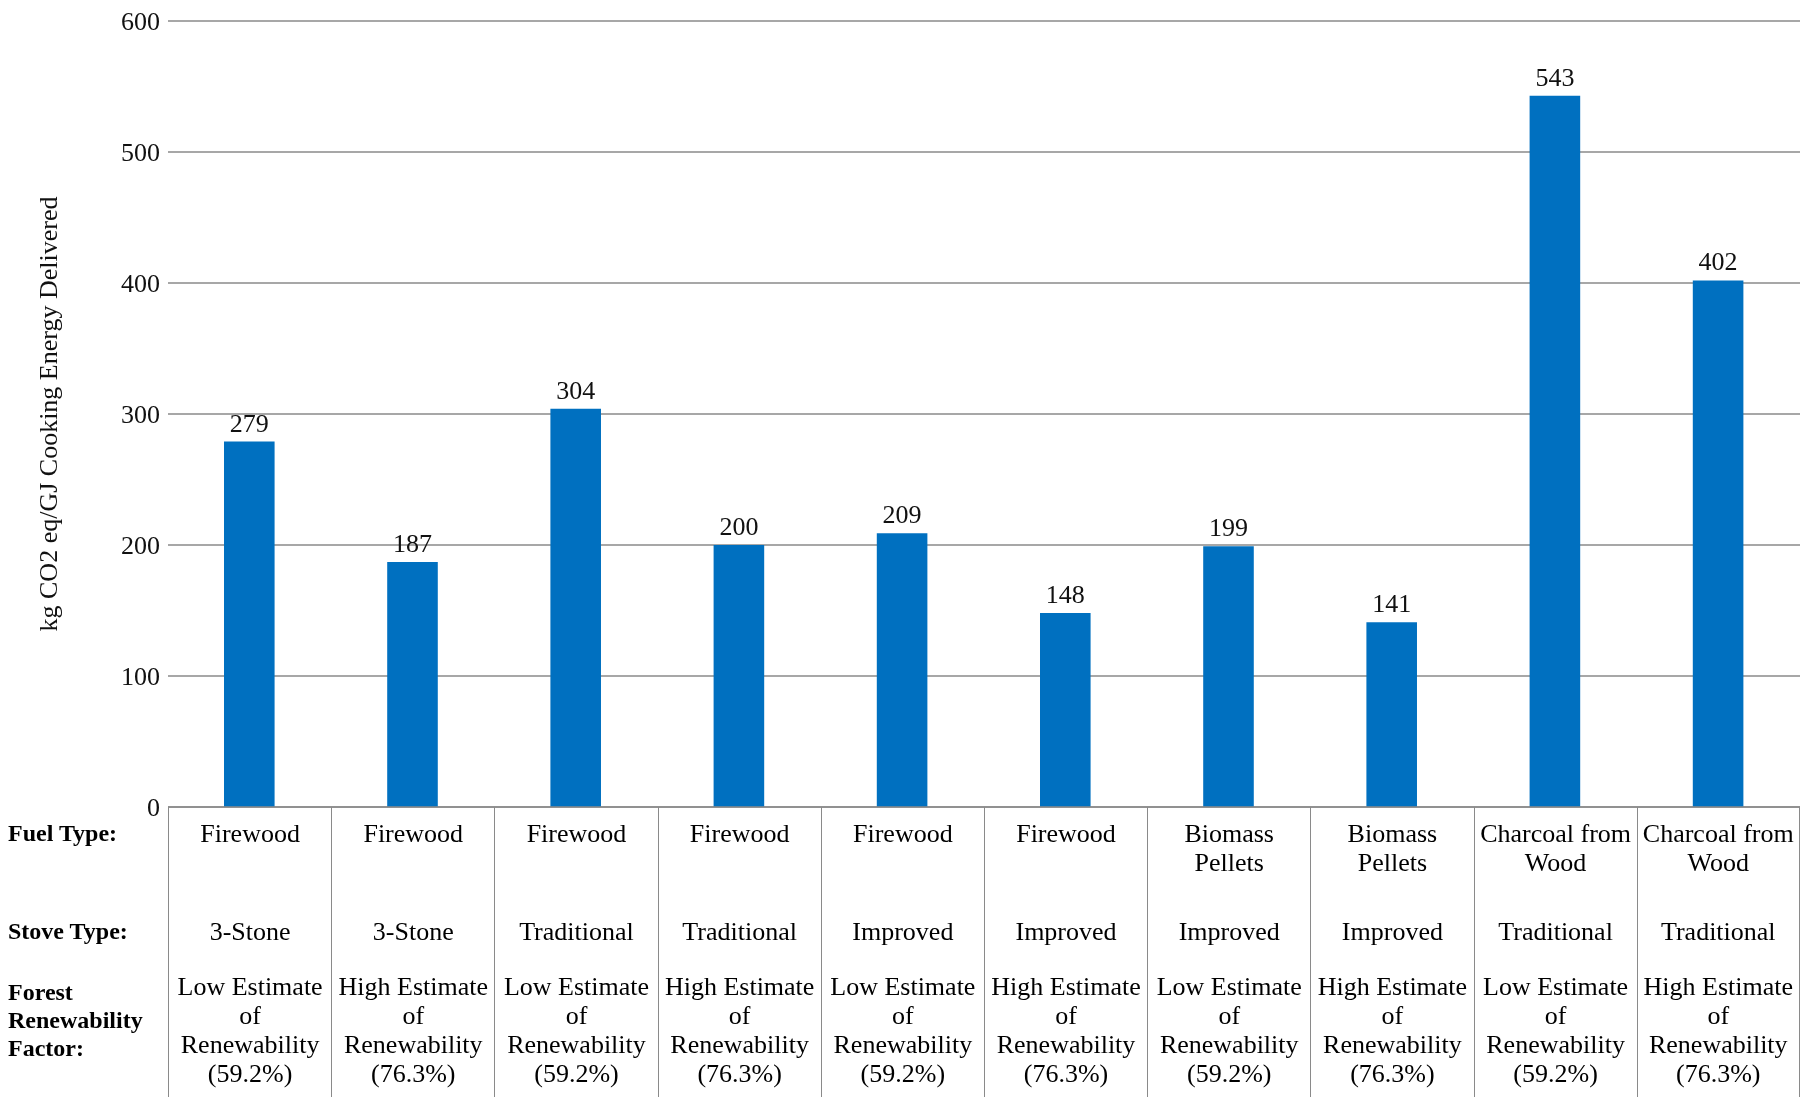 The image size is (1812, 1098). I want to click on y-axis-title: kg CO2 eq/GJ Cooking Energy Delivered, so click(49, 414).